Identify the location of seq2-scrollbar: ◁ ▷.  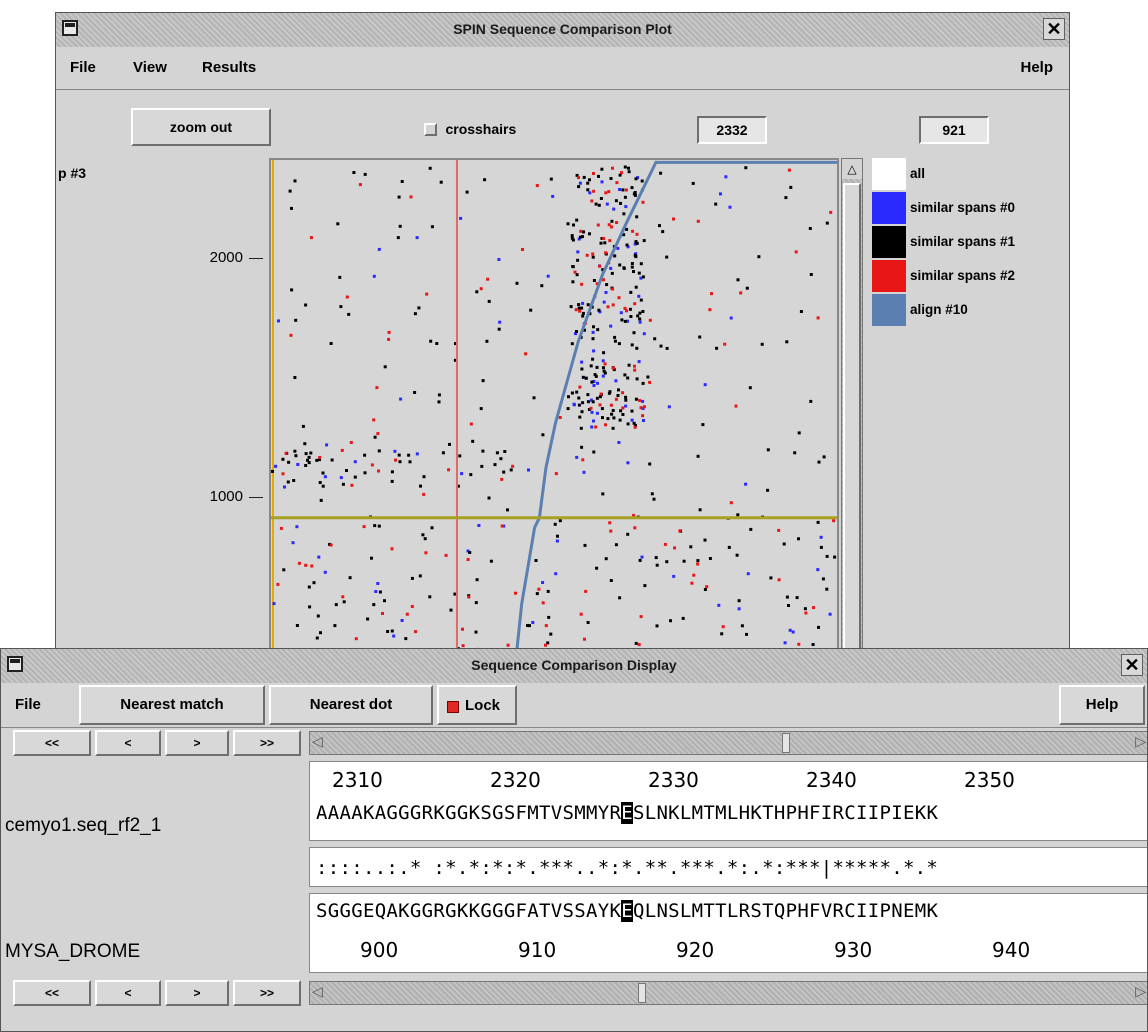
(728, 993).